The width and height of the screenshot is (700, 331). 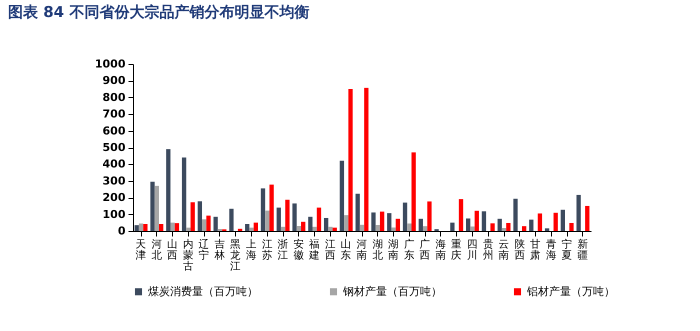 I want to click on x-tick-label: 甘肃, so click(x=536, y=250).